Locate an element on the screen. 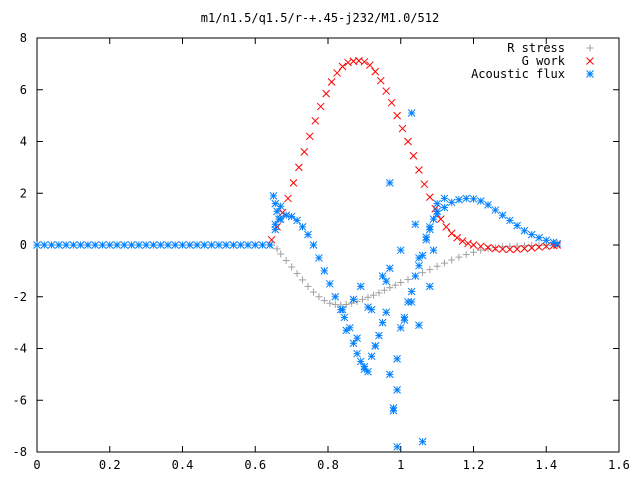 Image resolution: width=640 pixels, height=480 pixels. chart-title: m1/n1.5/q1.5/r-+.45-j232/M1.0/512 is located at coordinates (320, 18).